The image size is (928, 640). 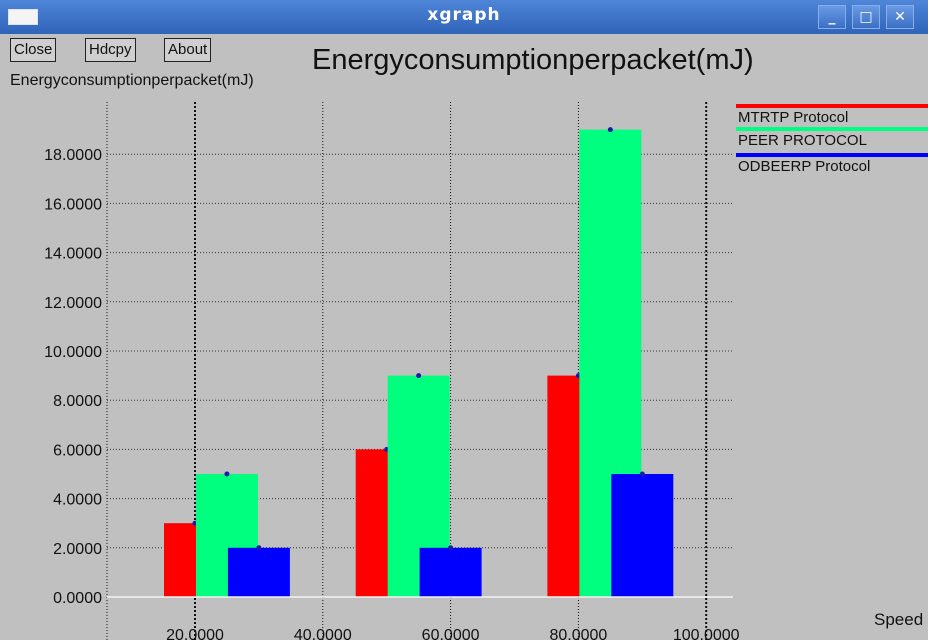 I want to click on y-tick-label: 2.0000, so click(x=77, y=549).